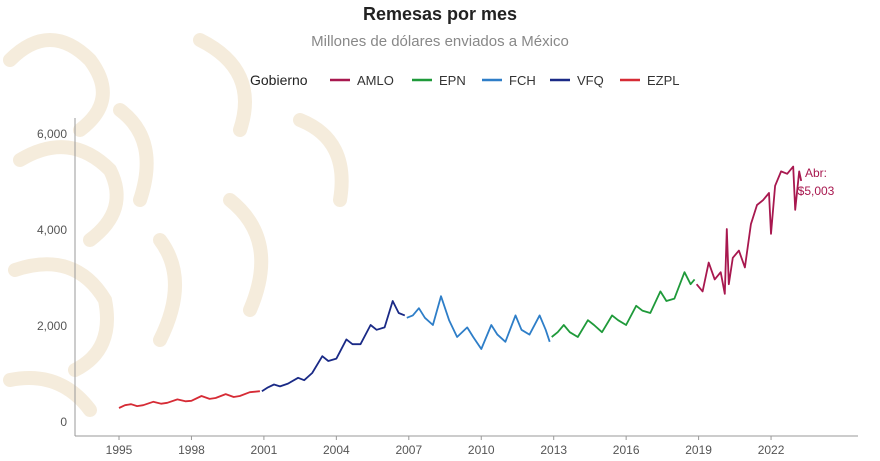  I want to click on y-tick-label: 2,000, so click(52, 326).